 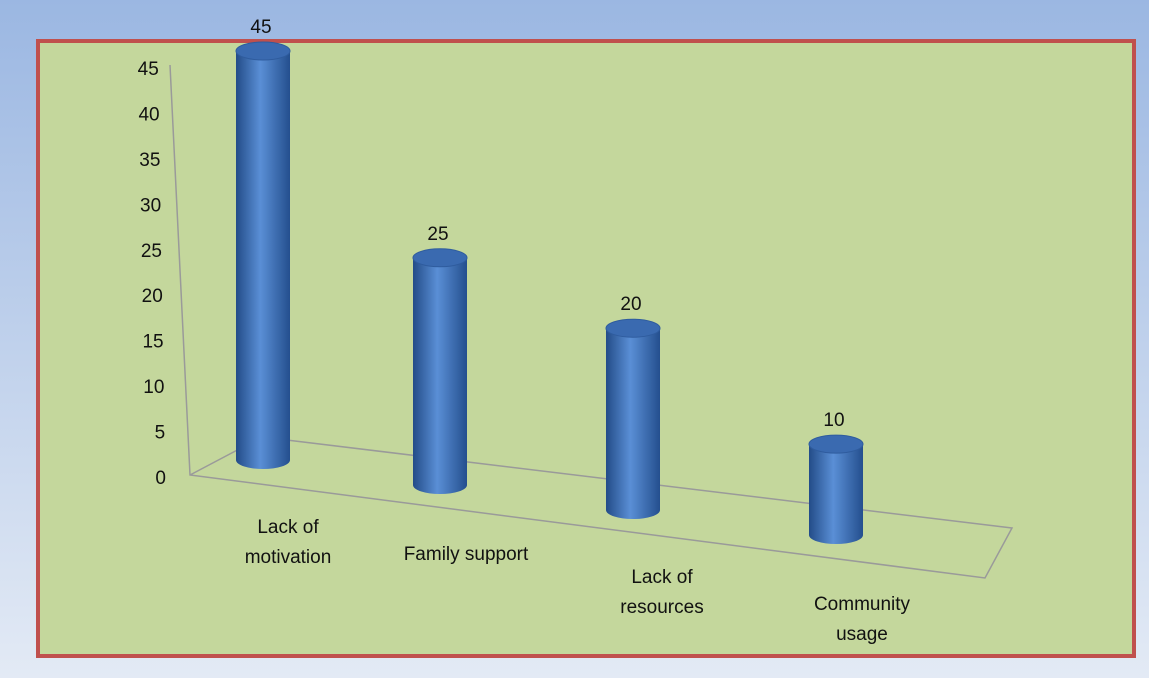 What do you see at coordinates (152, 296) in the screenshot?
I see `y-tick-label: 20` at bounding box center [152, 296].